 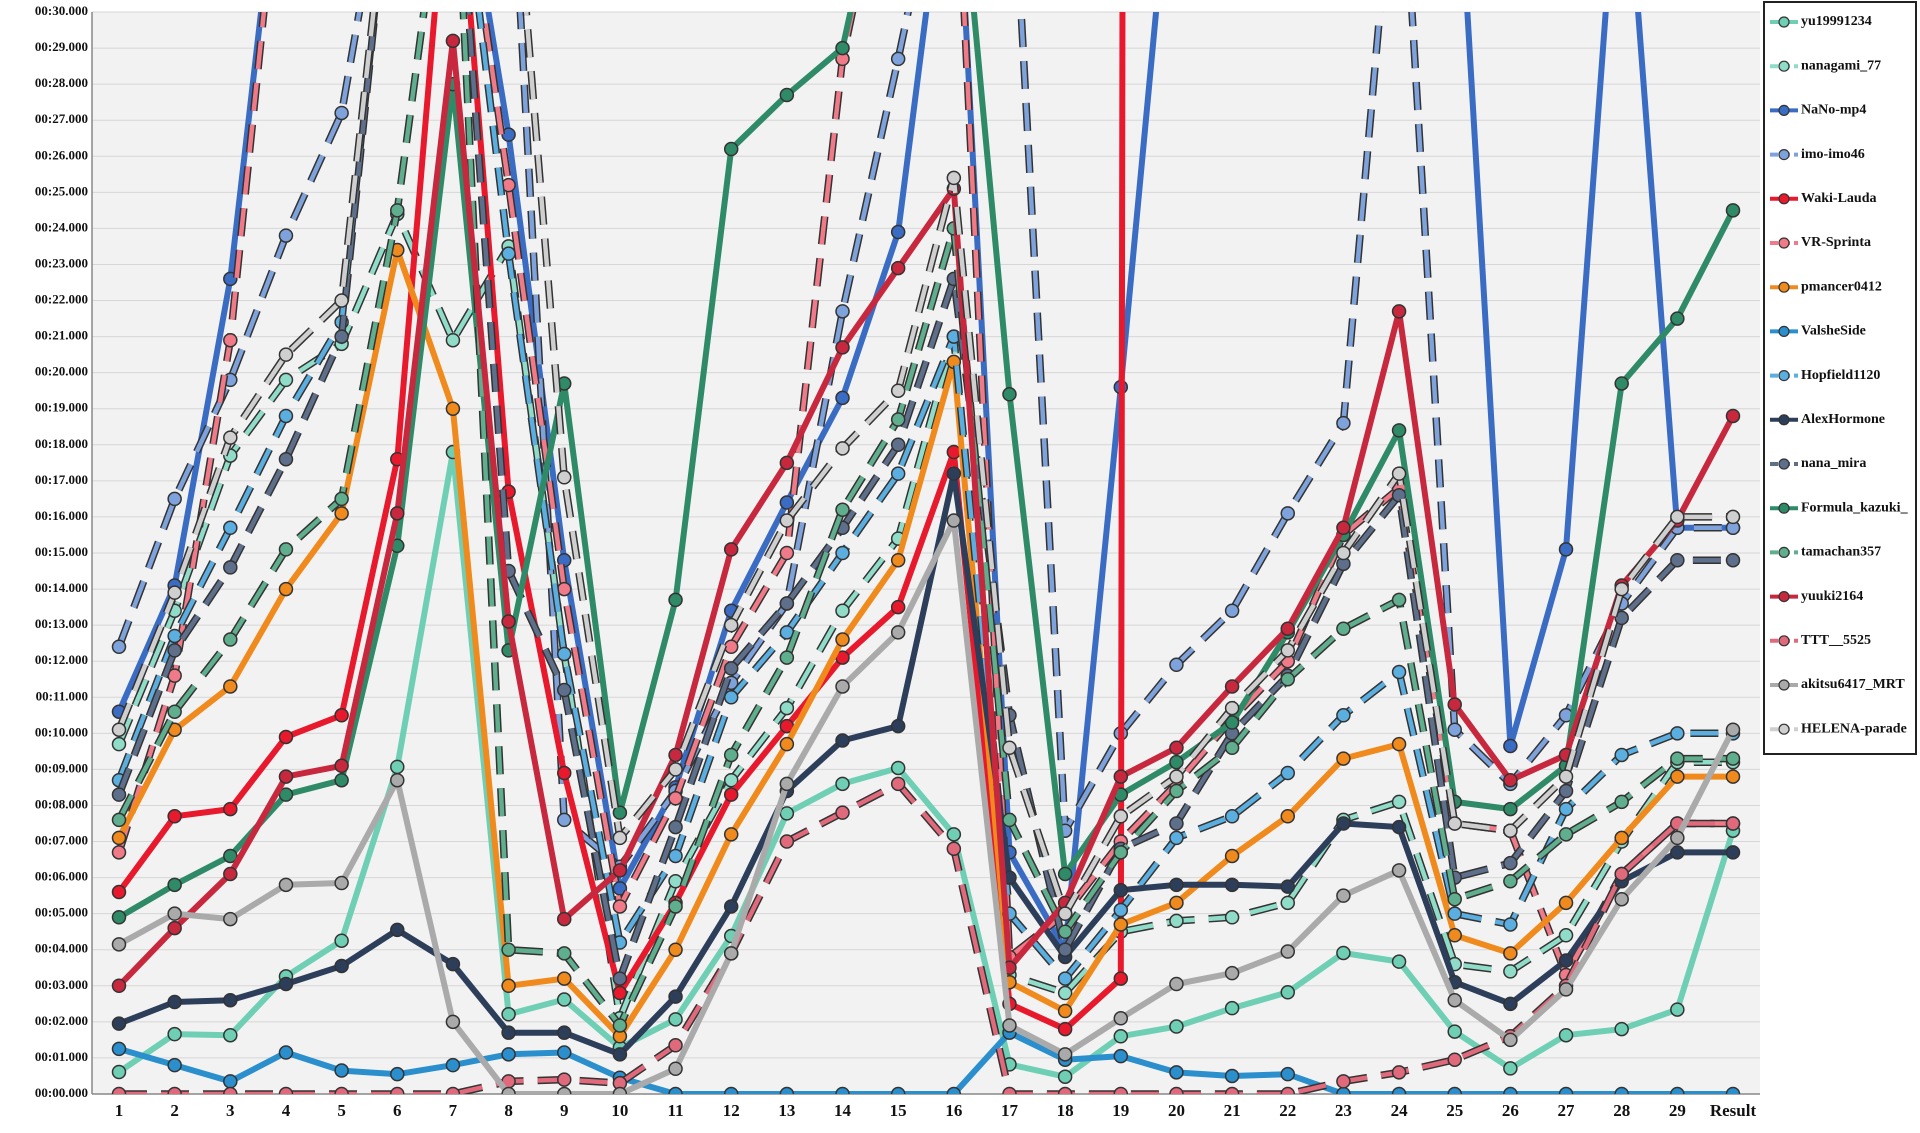 What do you see at coordinates (1836, 21) in the screenshot?
I see `legend-label: yu19991234` at bounding box center [1836, 21].